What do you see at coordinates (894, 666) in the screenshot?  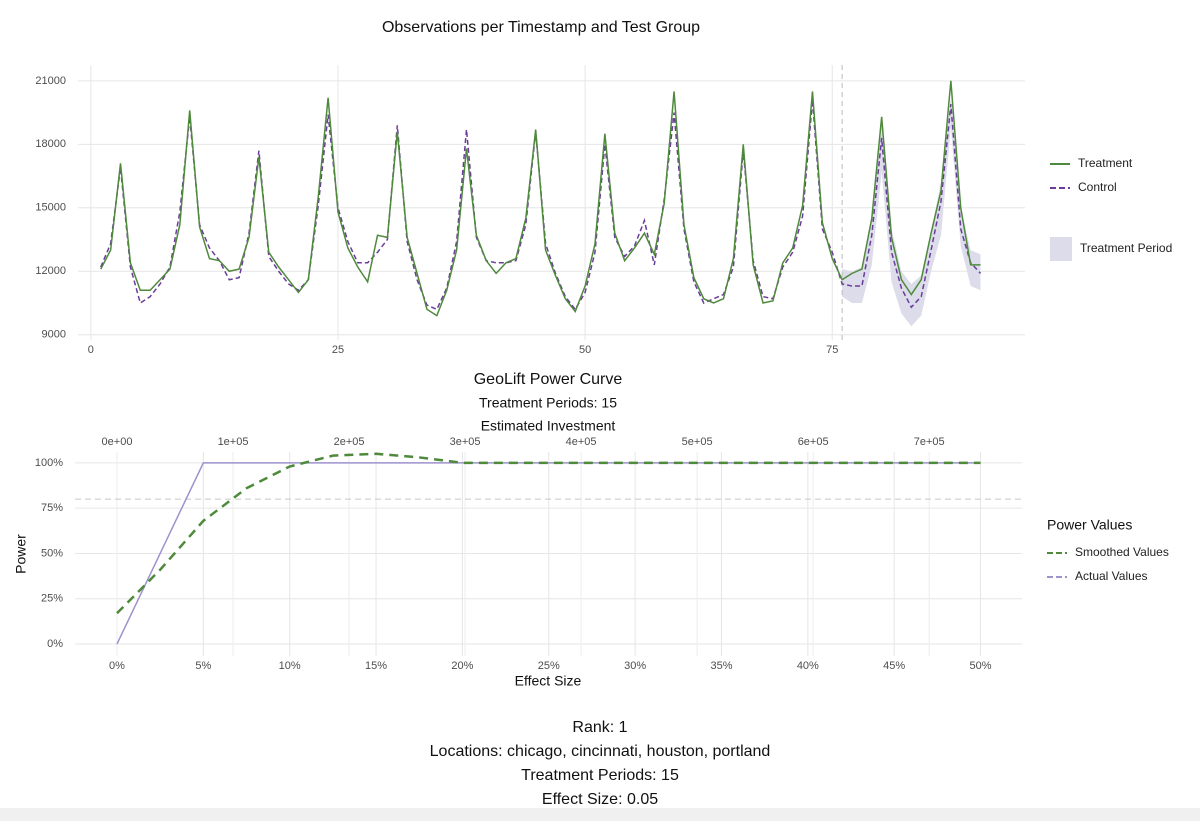 I see `x-tick-label: 45%` at bounding box center [894, 666].